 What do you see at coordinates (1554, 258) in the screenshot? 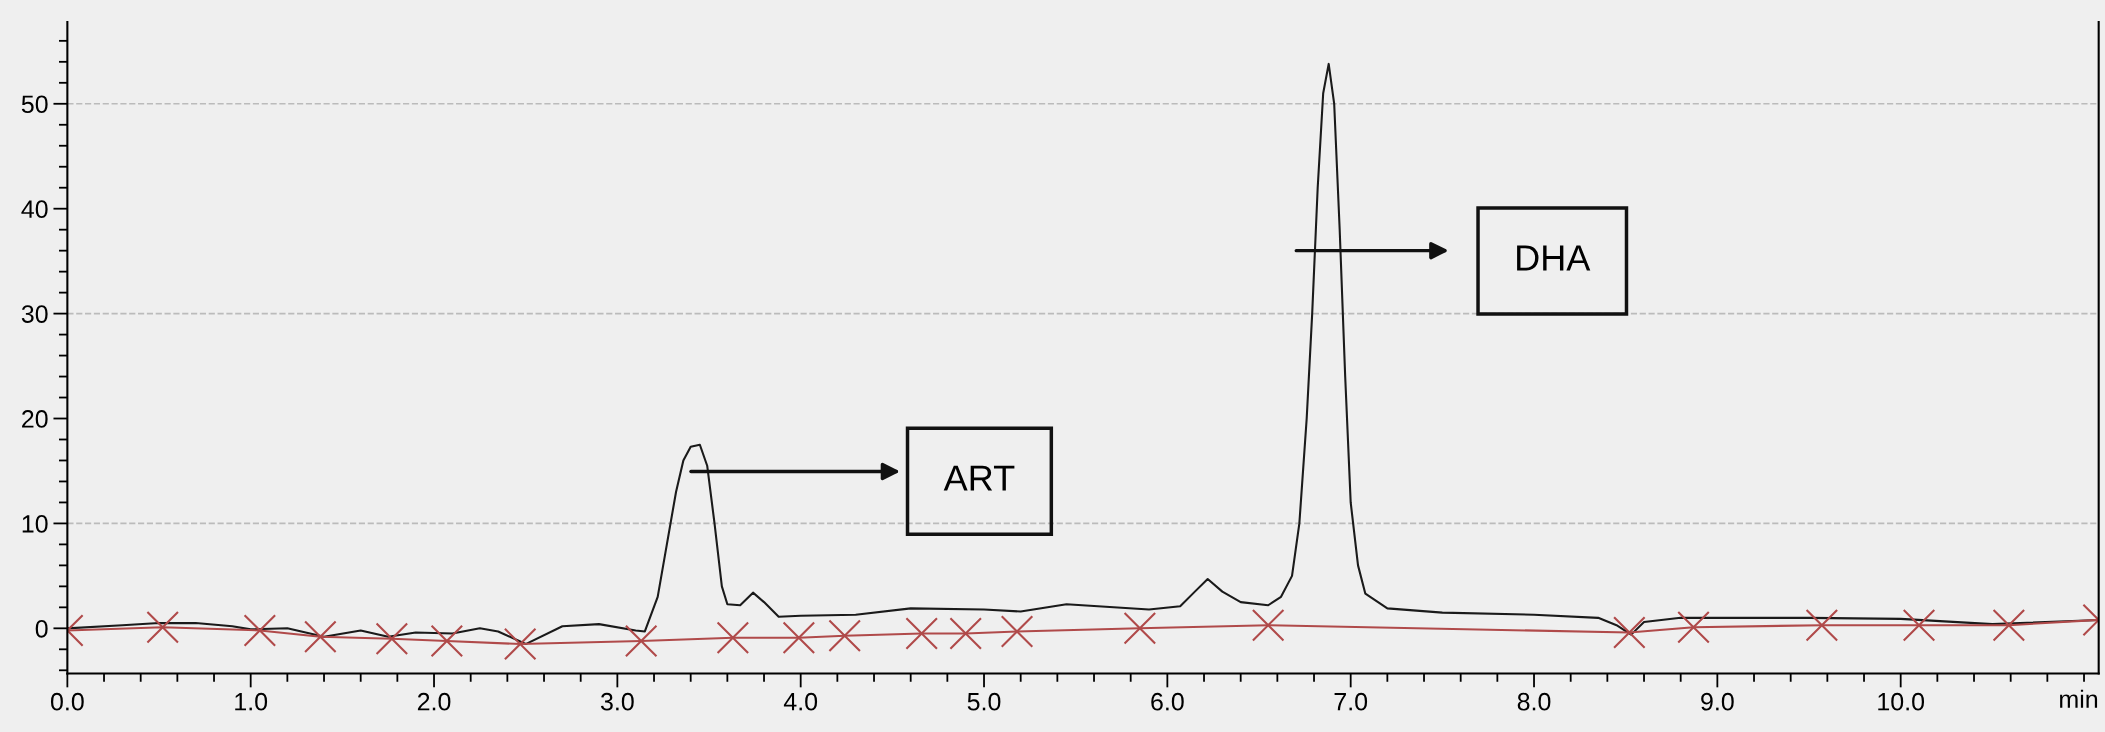
I see `annotation: DHA` at bounding box center [1554, 258].